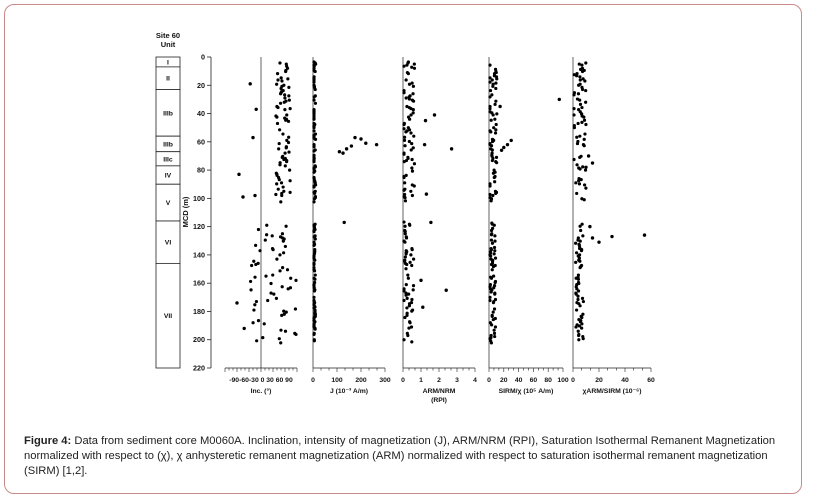 This screenshot has height=504, width=816. Describe the element at coordinates (48, 441) in the screenshot. I see `caption-label: Figure 4:` at that location.